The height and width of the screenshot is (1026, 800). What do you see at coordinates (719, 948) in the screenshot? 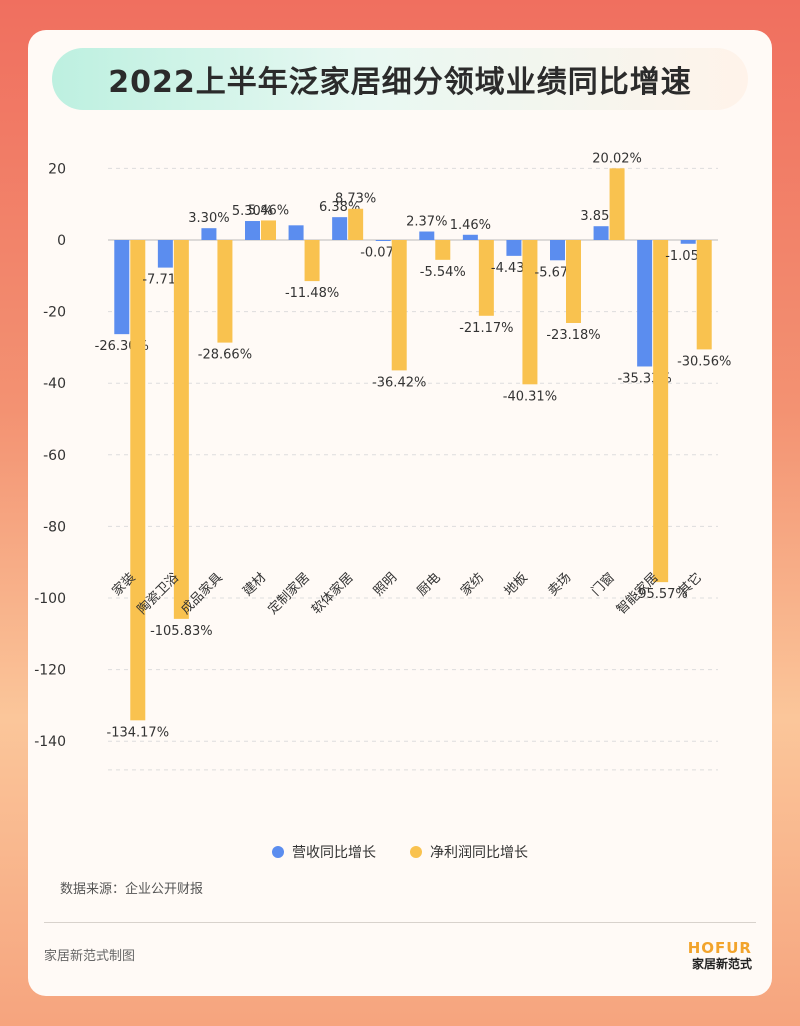
I see `brand-name-en: HOFUR` at bounding box center [719, 948].